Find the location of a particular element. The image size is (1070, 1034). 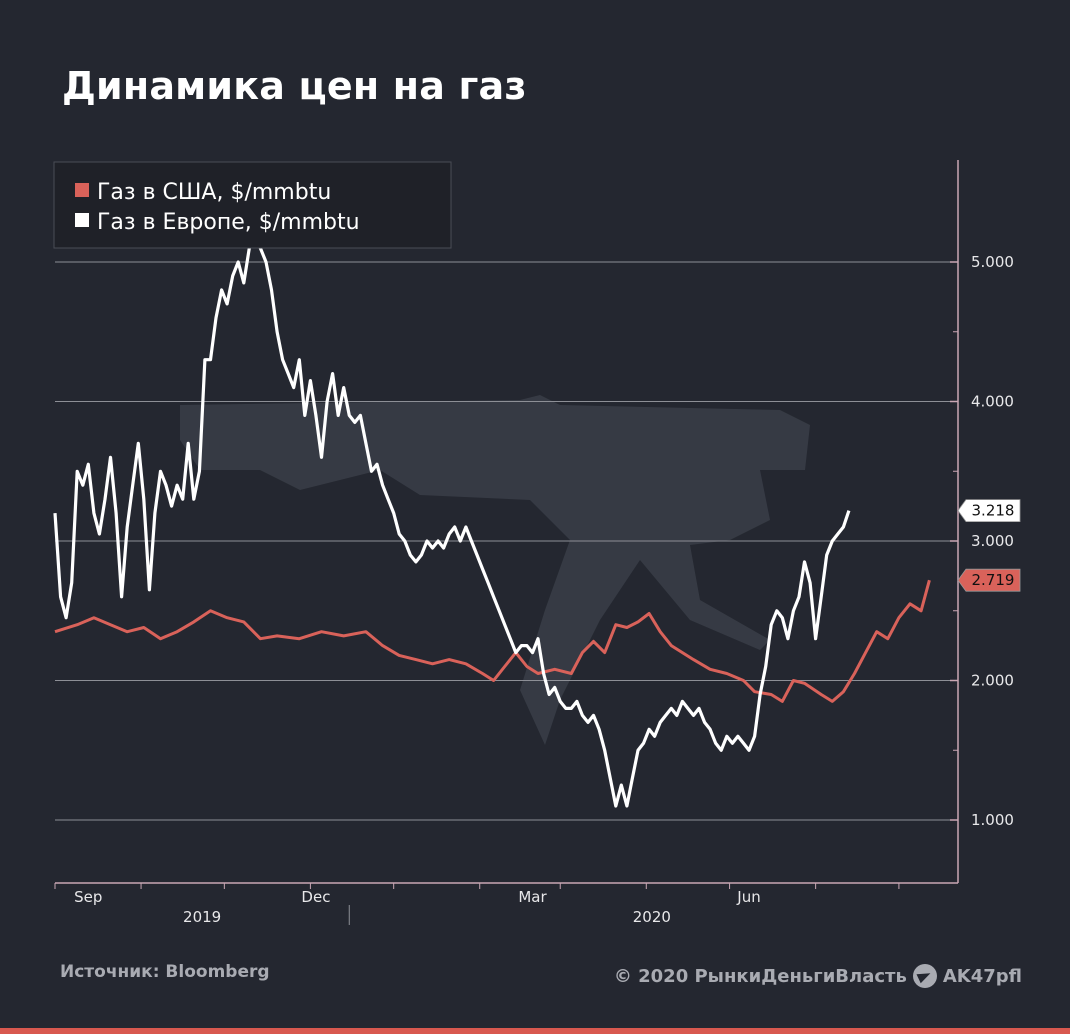

last-value-eu-text: 3.218 is located at coordinates (993, 511).